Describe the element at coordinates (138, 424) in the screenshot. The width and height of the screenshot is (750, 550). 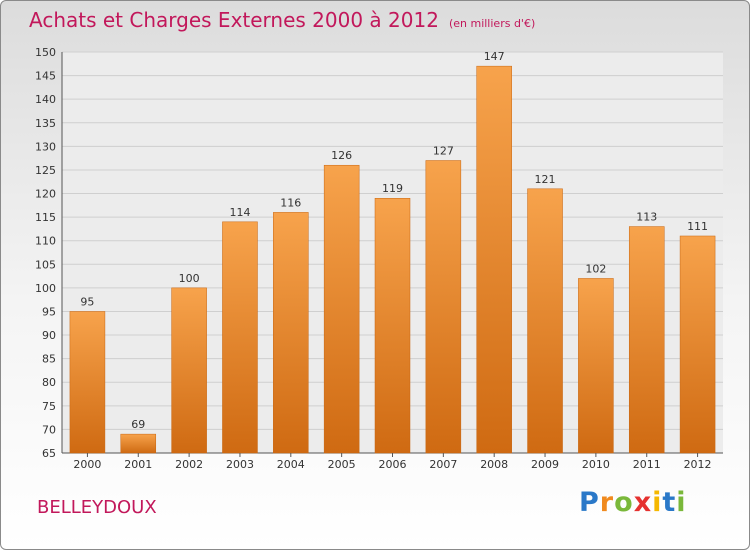
I see `value-label-2001: 69` at that location.